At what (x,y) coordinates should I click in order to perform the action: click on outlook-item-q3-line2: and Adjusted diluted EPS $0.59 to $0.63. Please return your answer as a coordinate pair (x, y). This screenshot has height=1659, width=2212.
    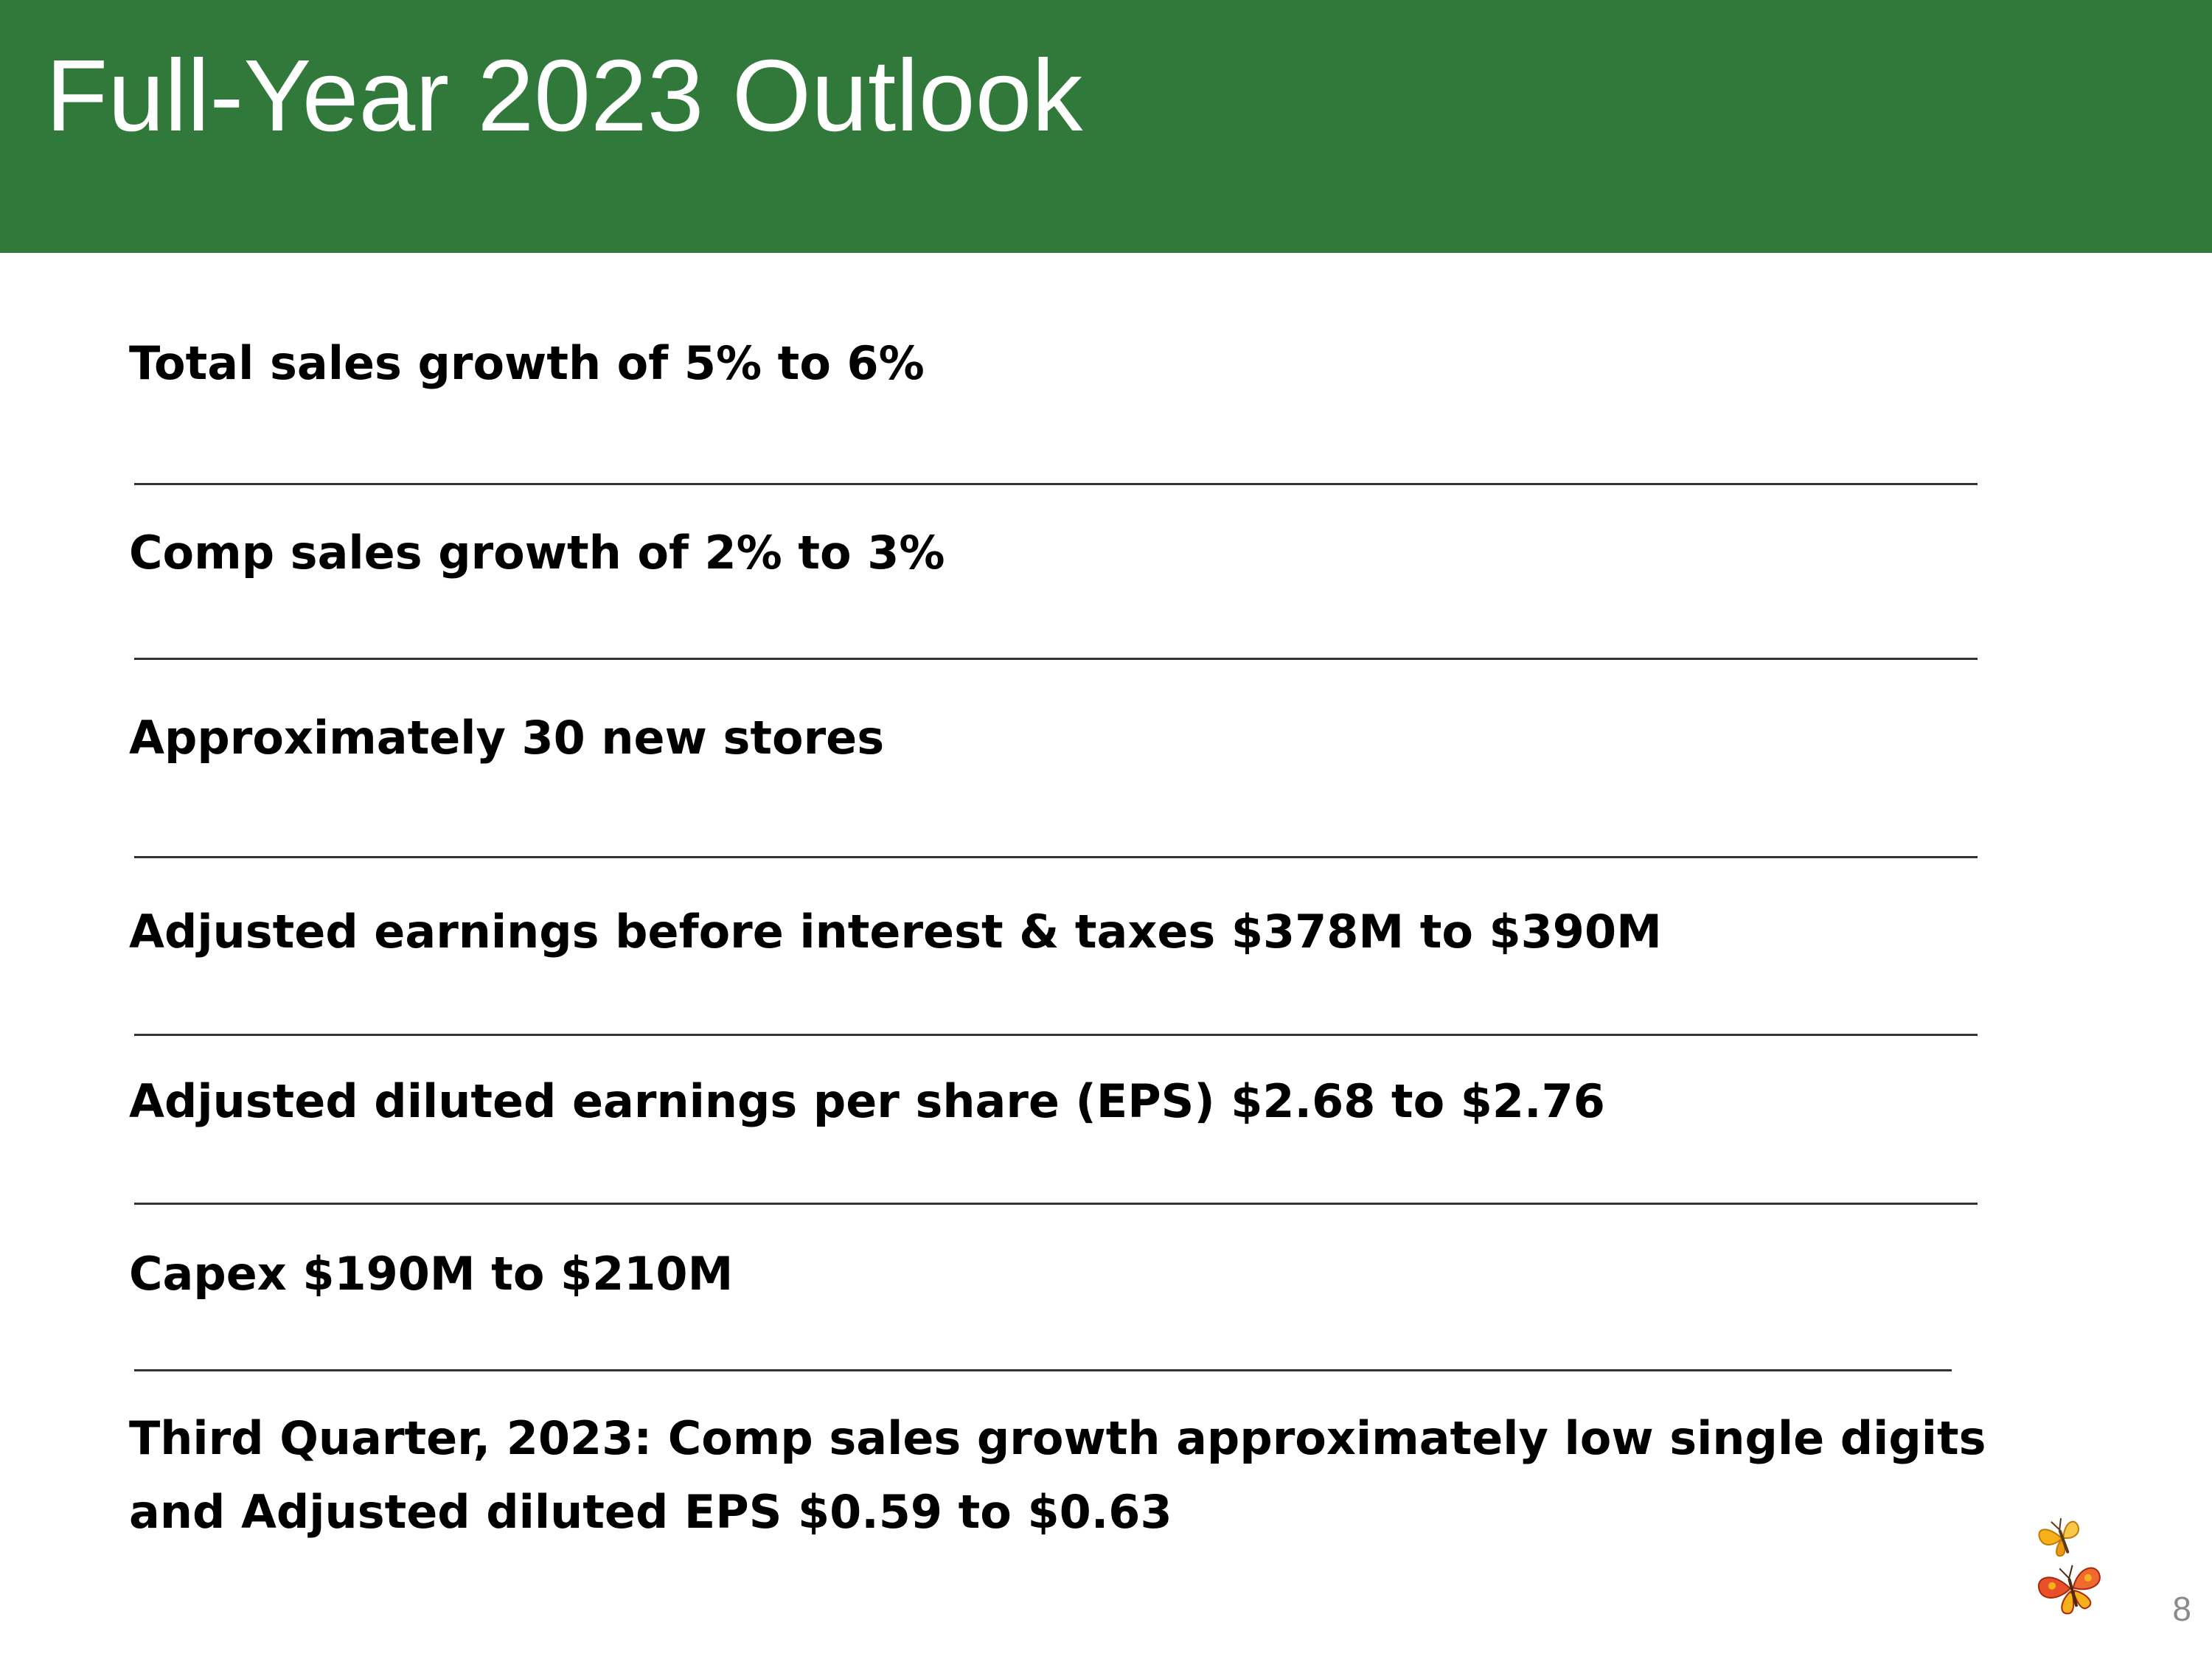
    Looking at the image, I should click on (650, 1512).